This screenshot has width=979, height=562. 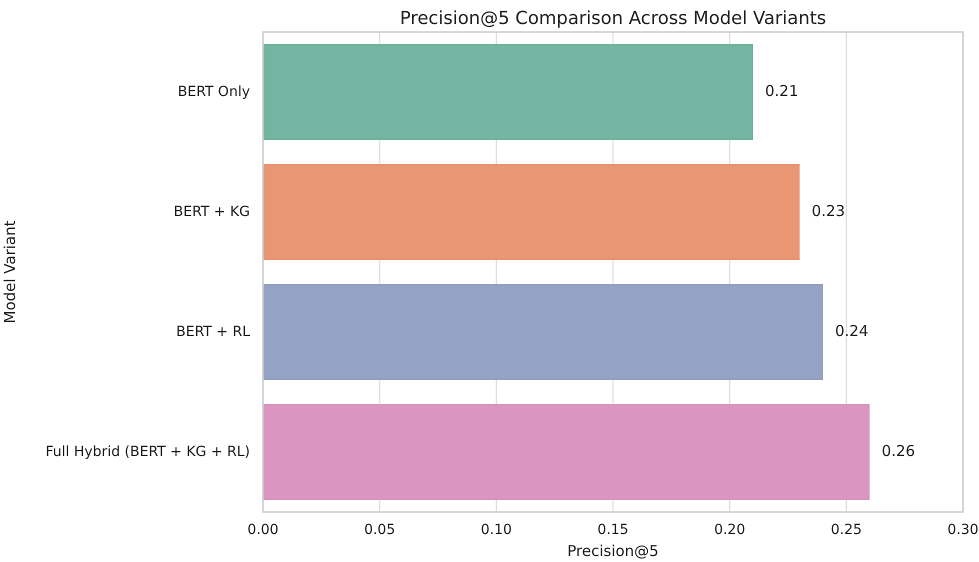 I want to click on data-label: 0.23, so click(x=829, y=211).